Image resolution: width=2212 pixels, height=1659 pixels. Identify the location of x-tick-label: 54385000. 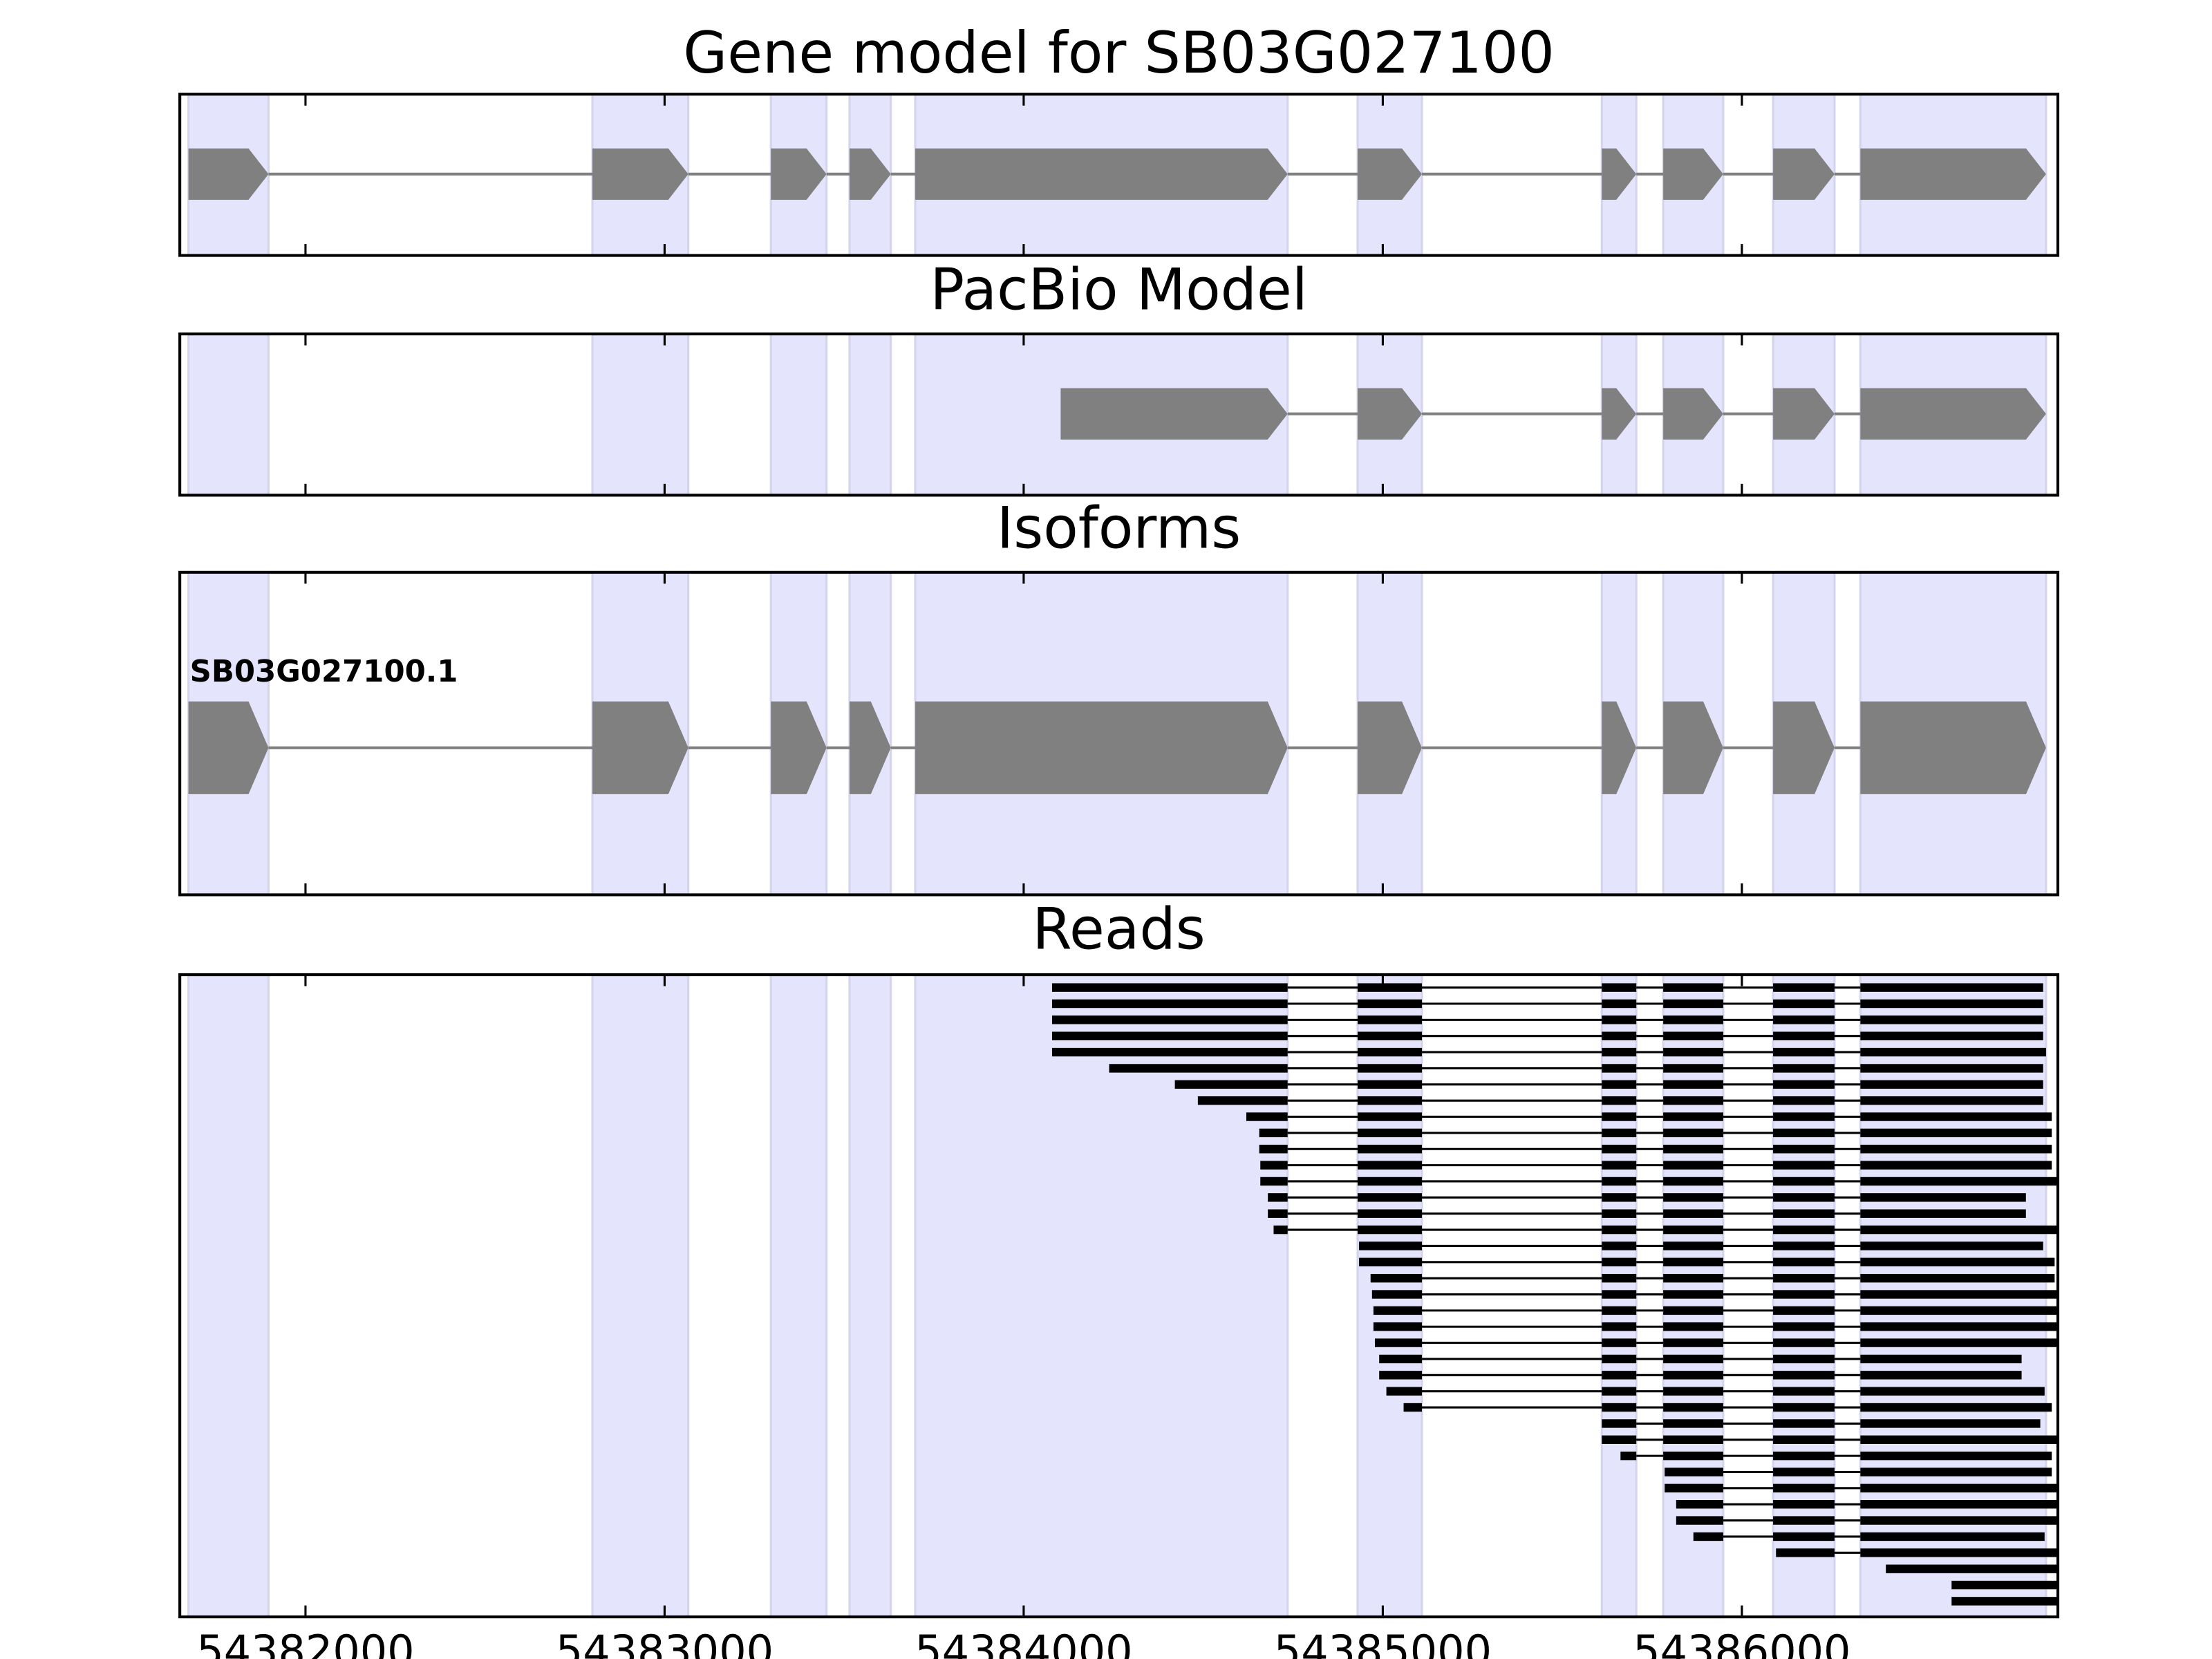
(1383, 1643).